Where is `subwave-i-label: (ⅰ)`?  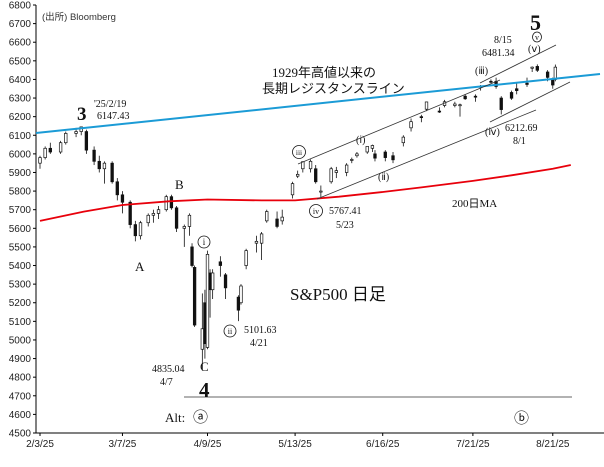 subwave-i-label: (ⅰ) is located at coordinates (360, 140).